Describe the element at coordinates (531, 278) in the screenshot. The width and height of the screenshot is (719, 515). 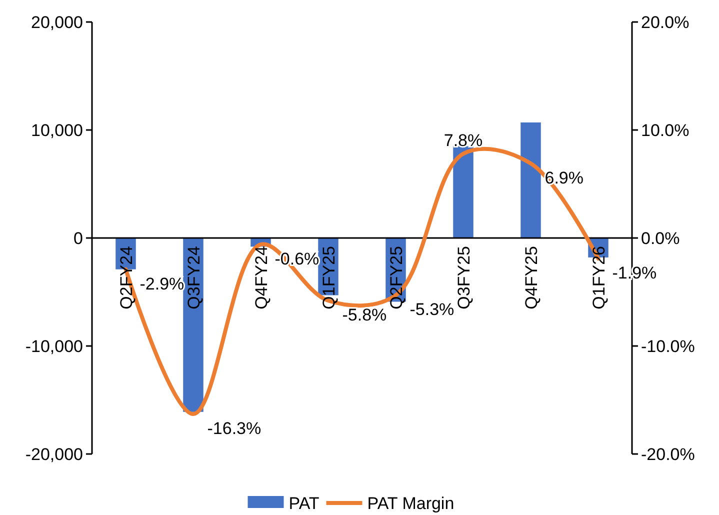
I see `x-tick-label: Q4FY25` at that location.